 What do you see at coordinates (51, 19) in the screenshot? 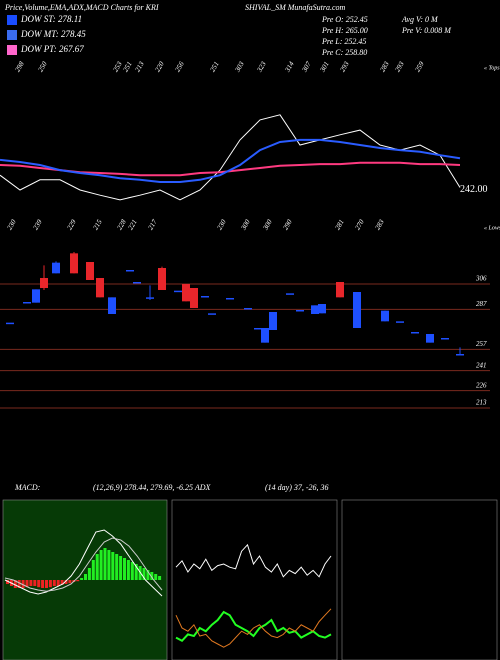
I see `legend-label: DOW ST: 278.11` at bounding box center [51, 19].